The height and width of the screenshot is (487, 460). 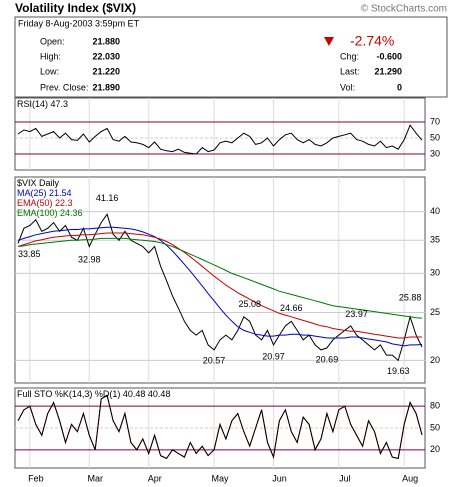 I want to click on x-tick-label: Mar, so click(x=96, y=478).